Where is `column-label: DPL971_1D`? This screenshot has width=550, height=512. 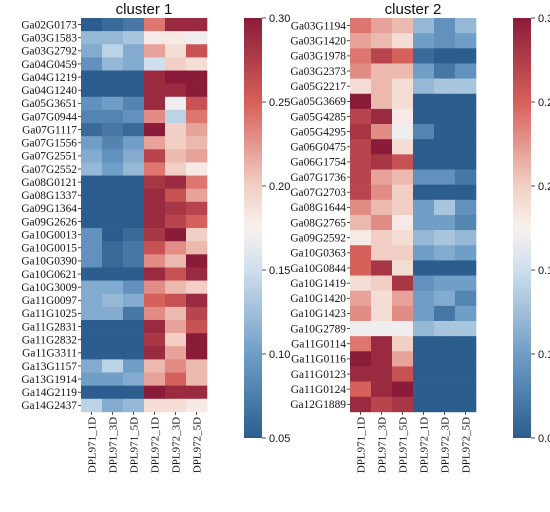 column-label: DPL971_1D is located at coordinates (93, 445).